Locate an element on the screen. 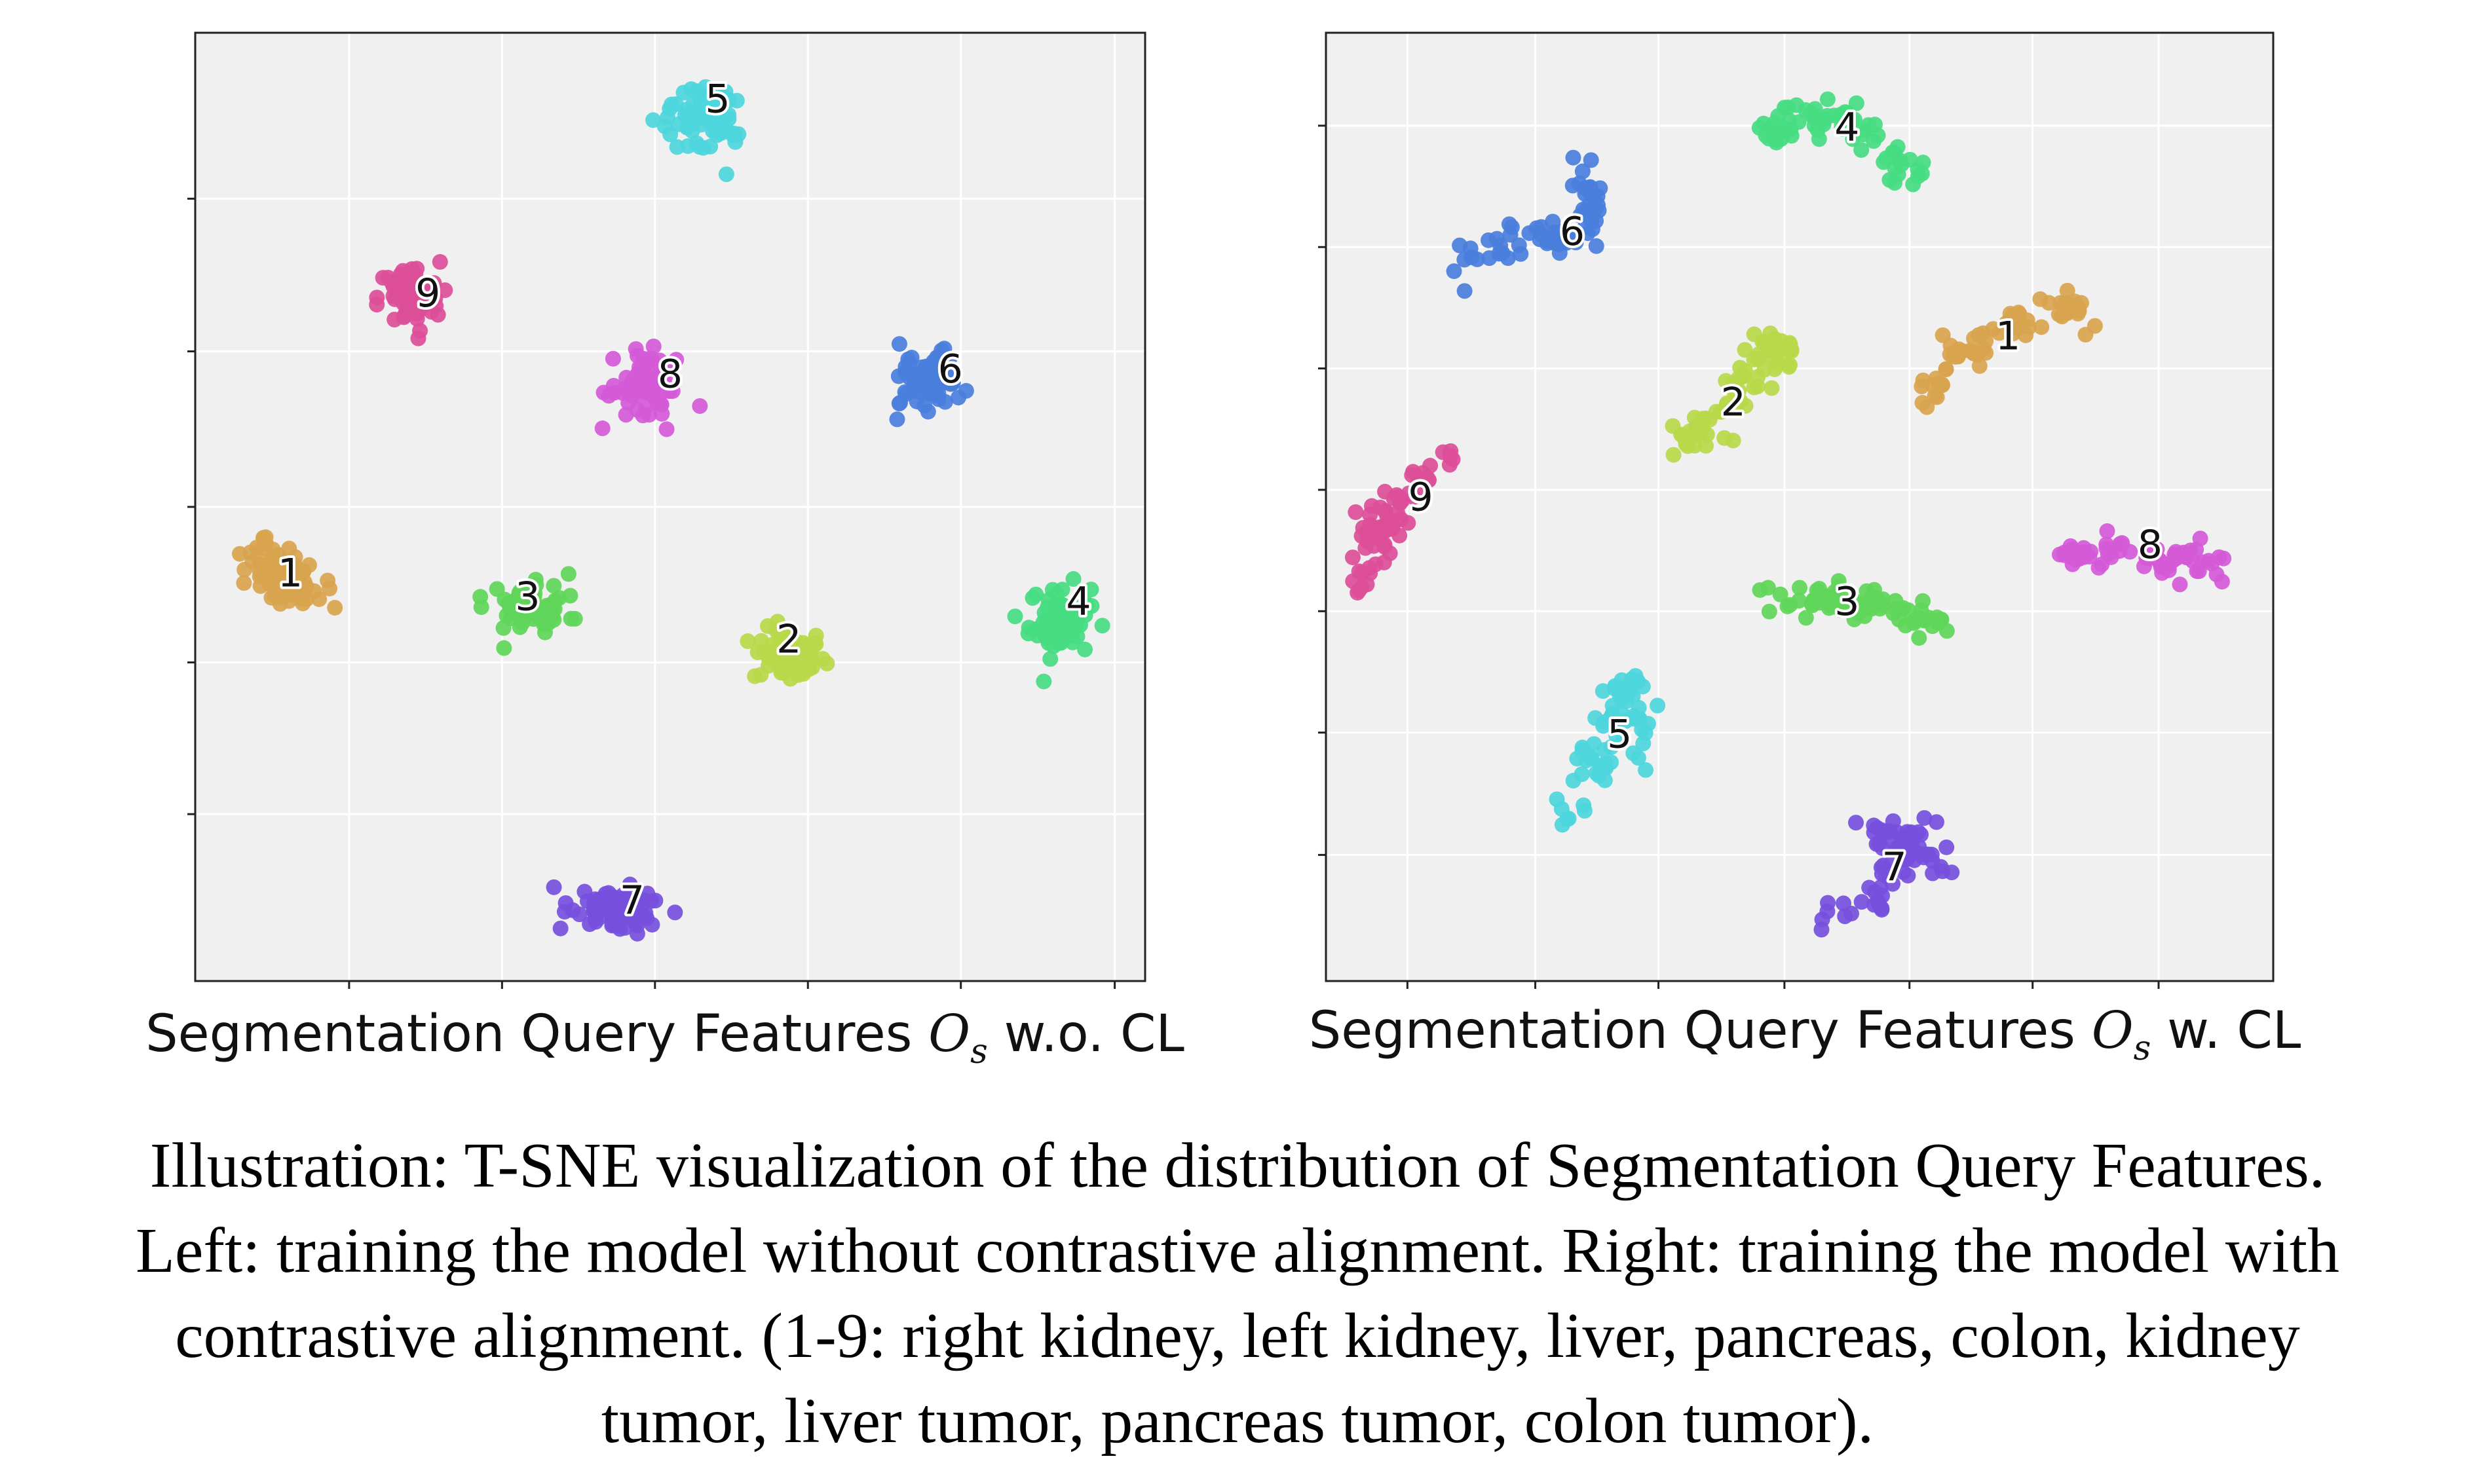 Image resolution: width=2475 pixels, height=1484 pixels. left-cluster-label-1: 1 is located at coordinates (291, 573).